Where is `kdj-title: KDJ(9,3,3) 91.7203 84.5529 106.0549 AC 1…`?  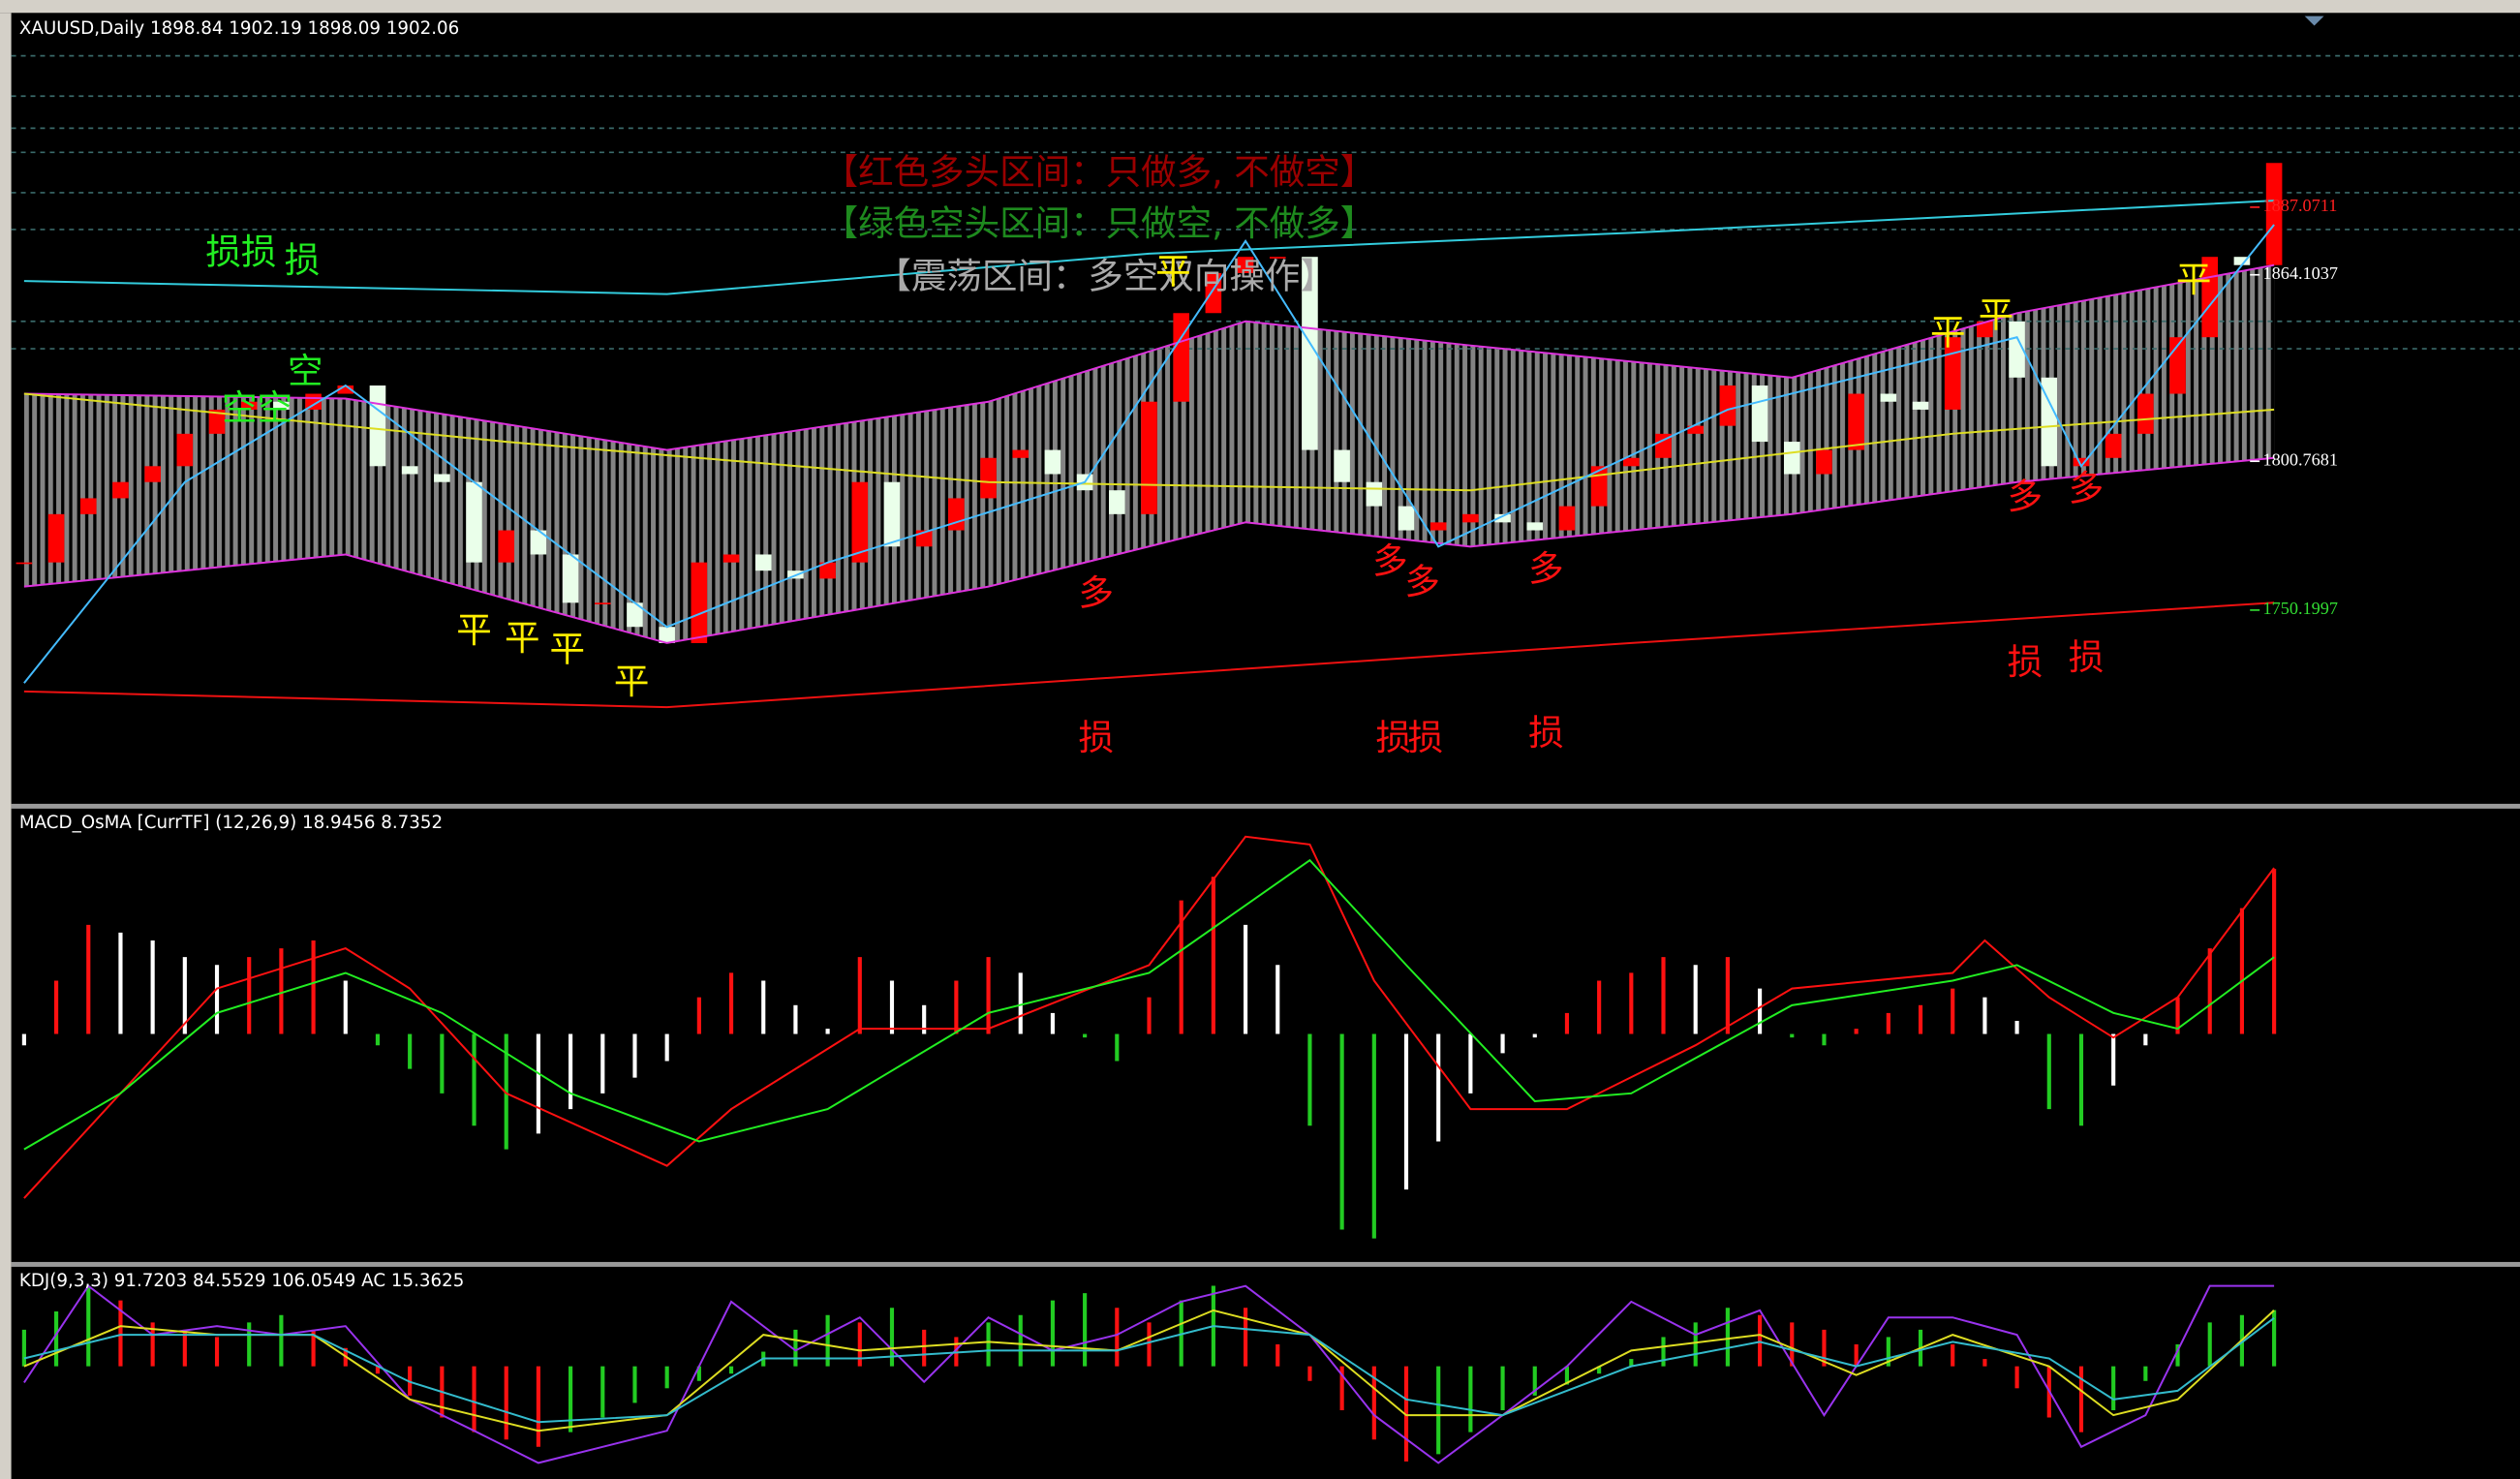
kdj-title: KDJ(9,3,3) 91.7203 84.5529 106.0549 AC 1… is located at coordinates (242, 1281).